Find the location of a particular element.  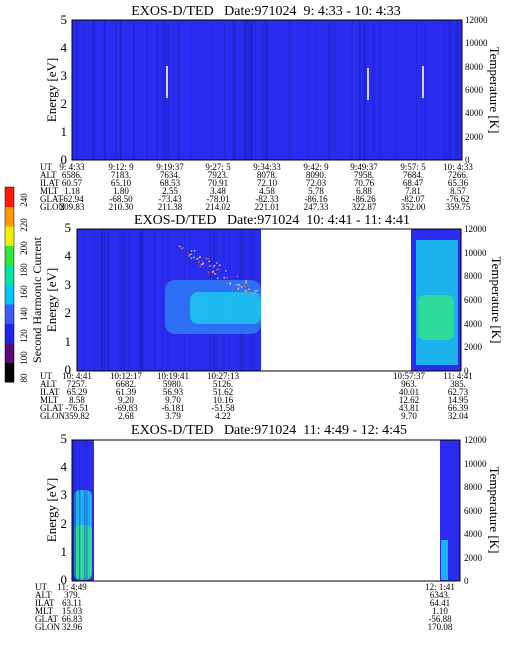

info-column: 10:57:37 963. 40.01 12.62 43.81 9.70 is located at coordinates (409, 396).